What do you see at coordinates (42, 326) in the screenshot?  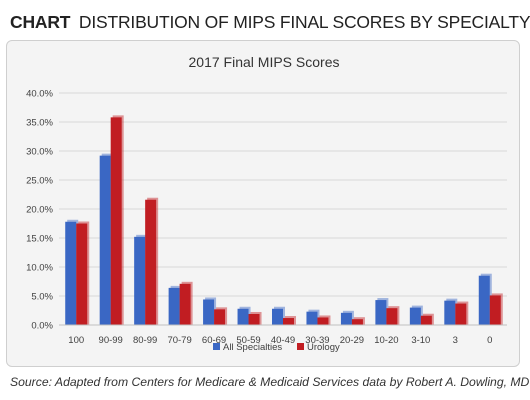 I see `y-tick-label: 0.0%` at bounding box center [42, 326].